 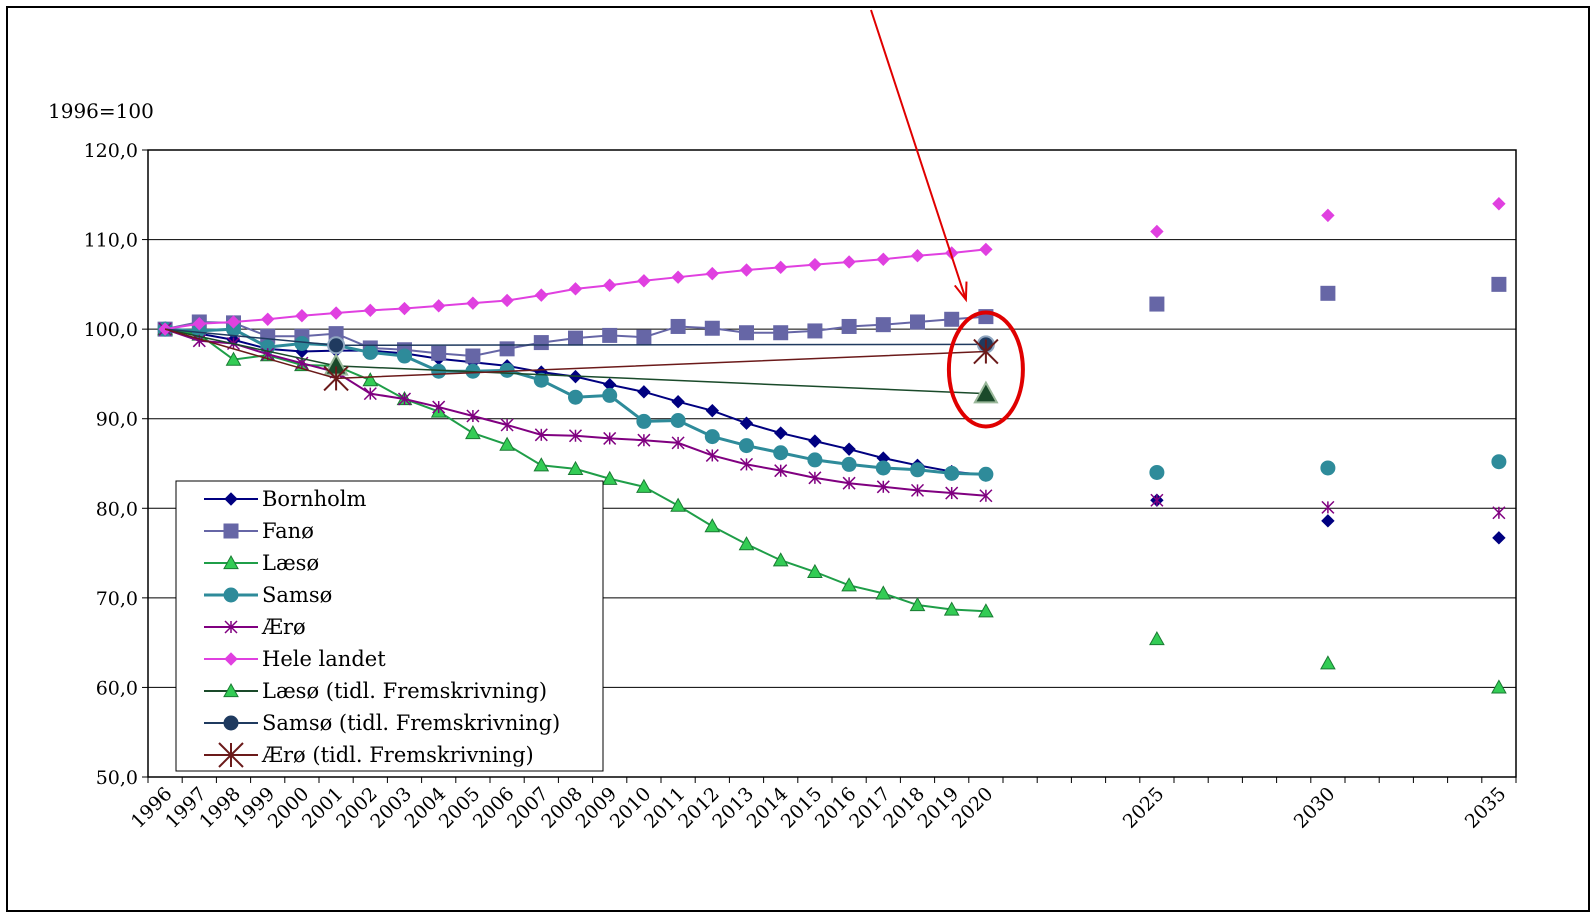 What do you see at coordinates (1144, 808) in the screenshot?
I see `x-tick-label: 2025` at bounding box center [1144, 808].